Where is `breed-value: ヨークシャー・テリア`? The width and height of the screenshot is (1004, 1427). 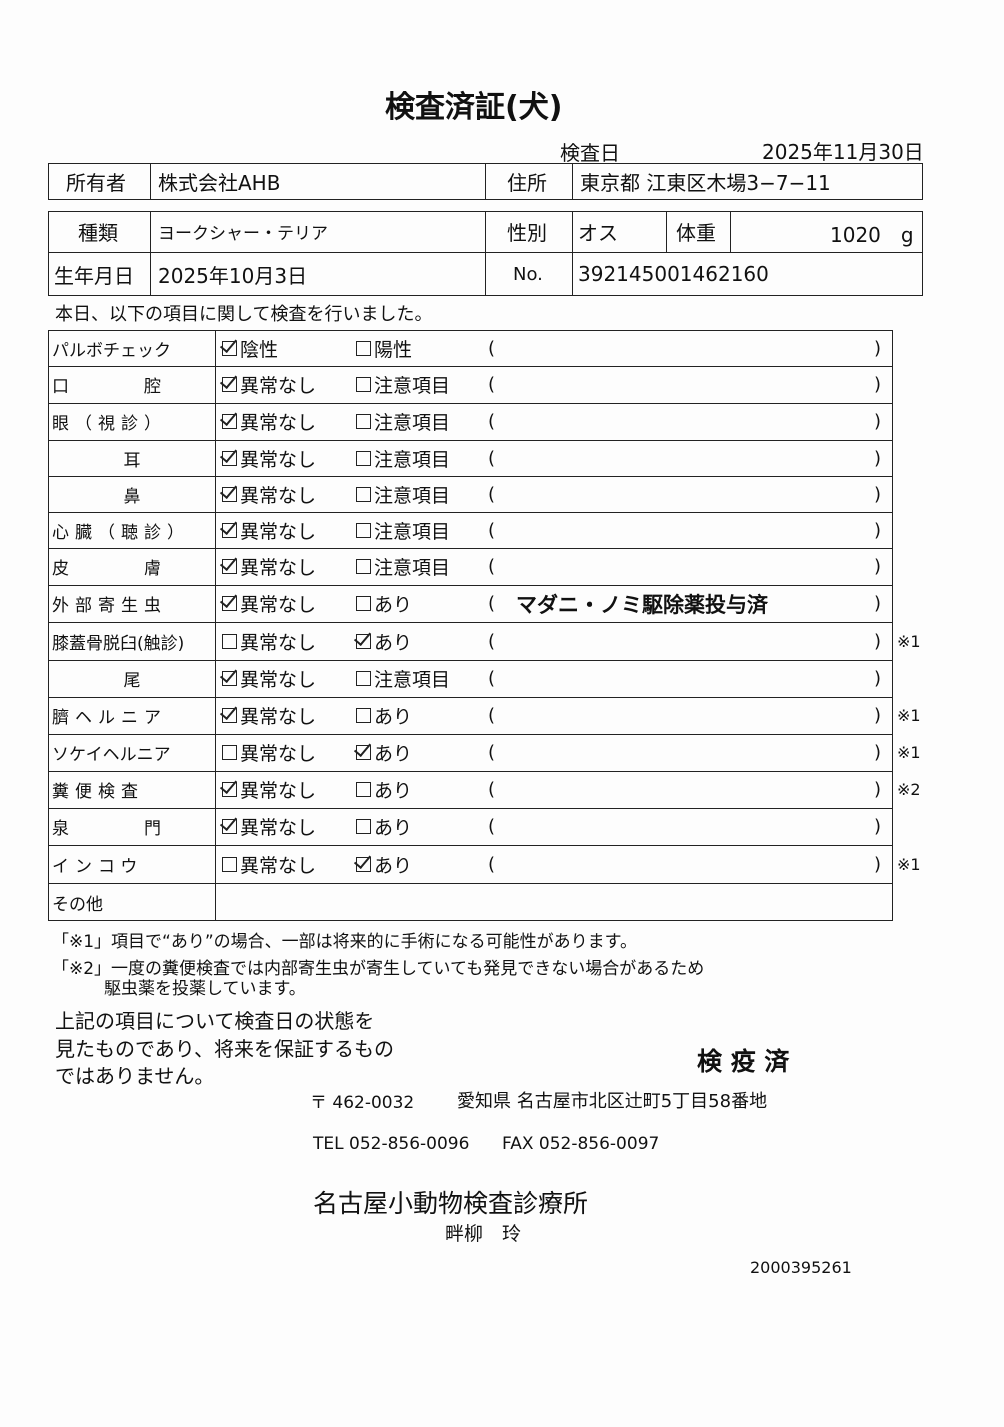 breed-value: ヨークシャー・テリア is located at coordinates (243, 234).